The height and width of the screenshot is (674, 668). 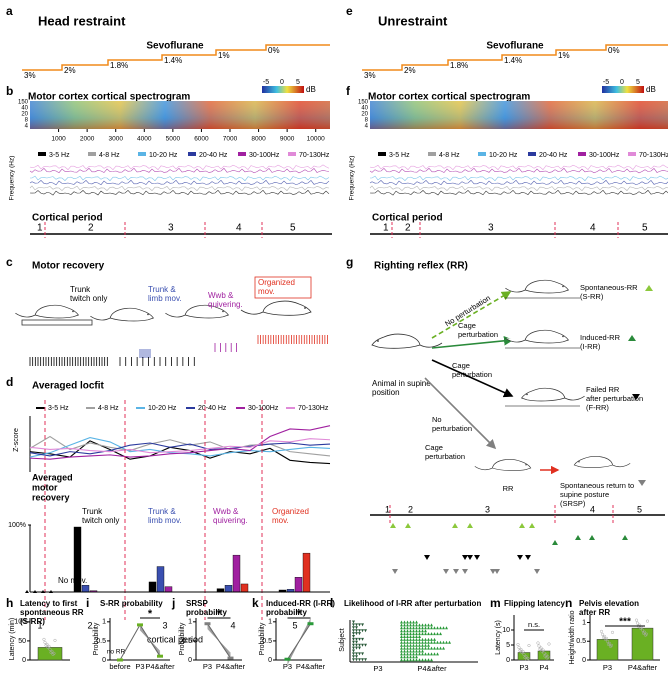 I want to click on panel-letter: m, so click(x=495, y=603).